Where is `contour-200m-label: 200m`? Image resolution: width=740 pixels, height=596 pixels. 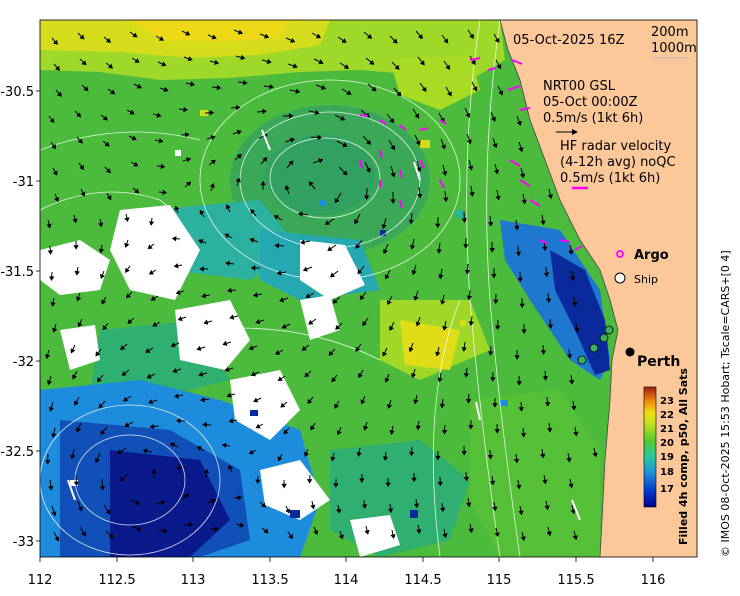
contour-200m-label: 200m is located at coordinates (669, 32).